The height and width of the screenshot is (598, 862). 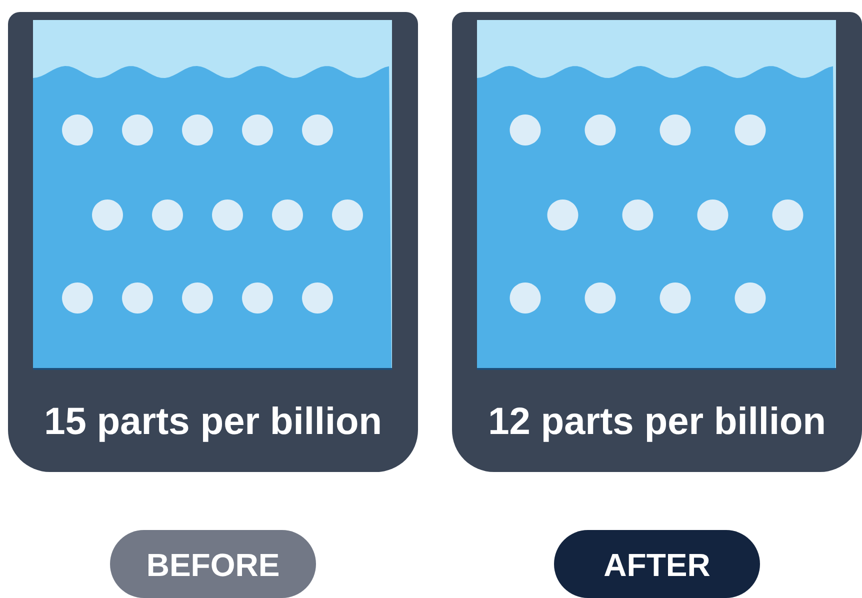 I want to click on data-label: 12 parts per billion, so click(x=657, y=422).